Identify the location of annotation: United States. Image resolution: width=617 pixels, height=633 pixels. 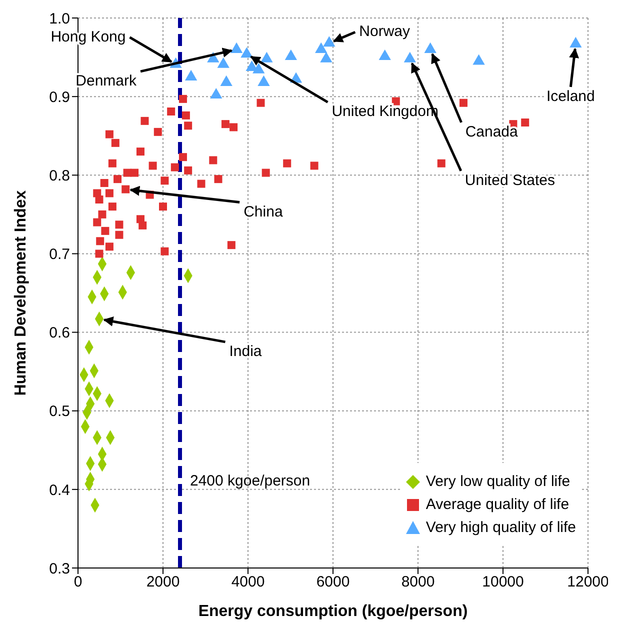
(509, 180).